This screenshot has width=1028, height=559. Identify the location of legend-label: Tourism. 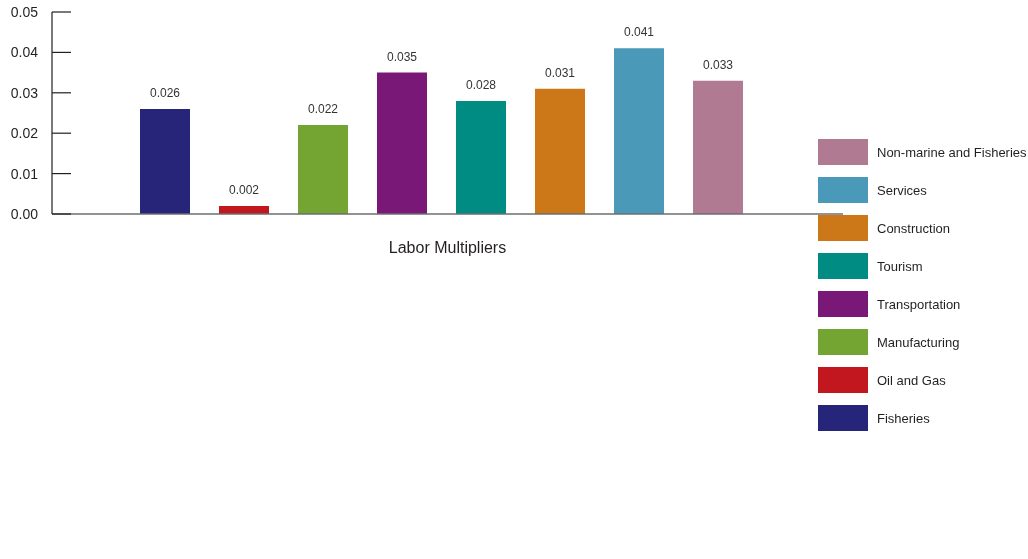
(900, 266).